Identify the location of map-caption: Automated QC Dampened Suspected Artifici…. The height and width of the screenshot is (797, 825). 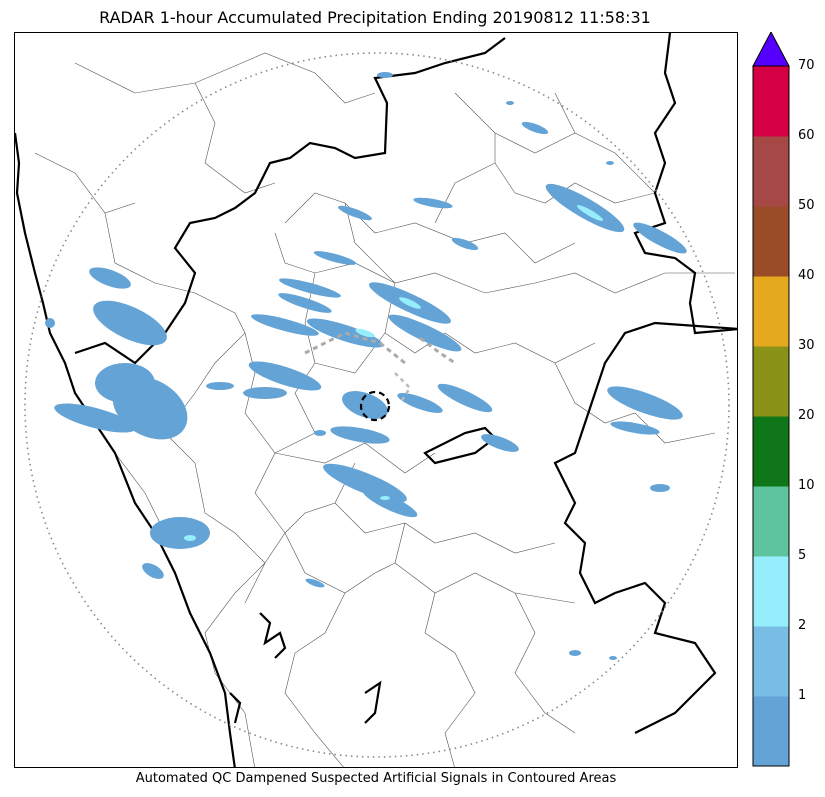
(376, 778).